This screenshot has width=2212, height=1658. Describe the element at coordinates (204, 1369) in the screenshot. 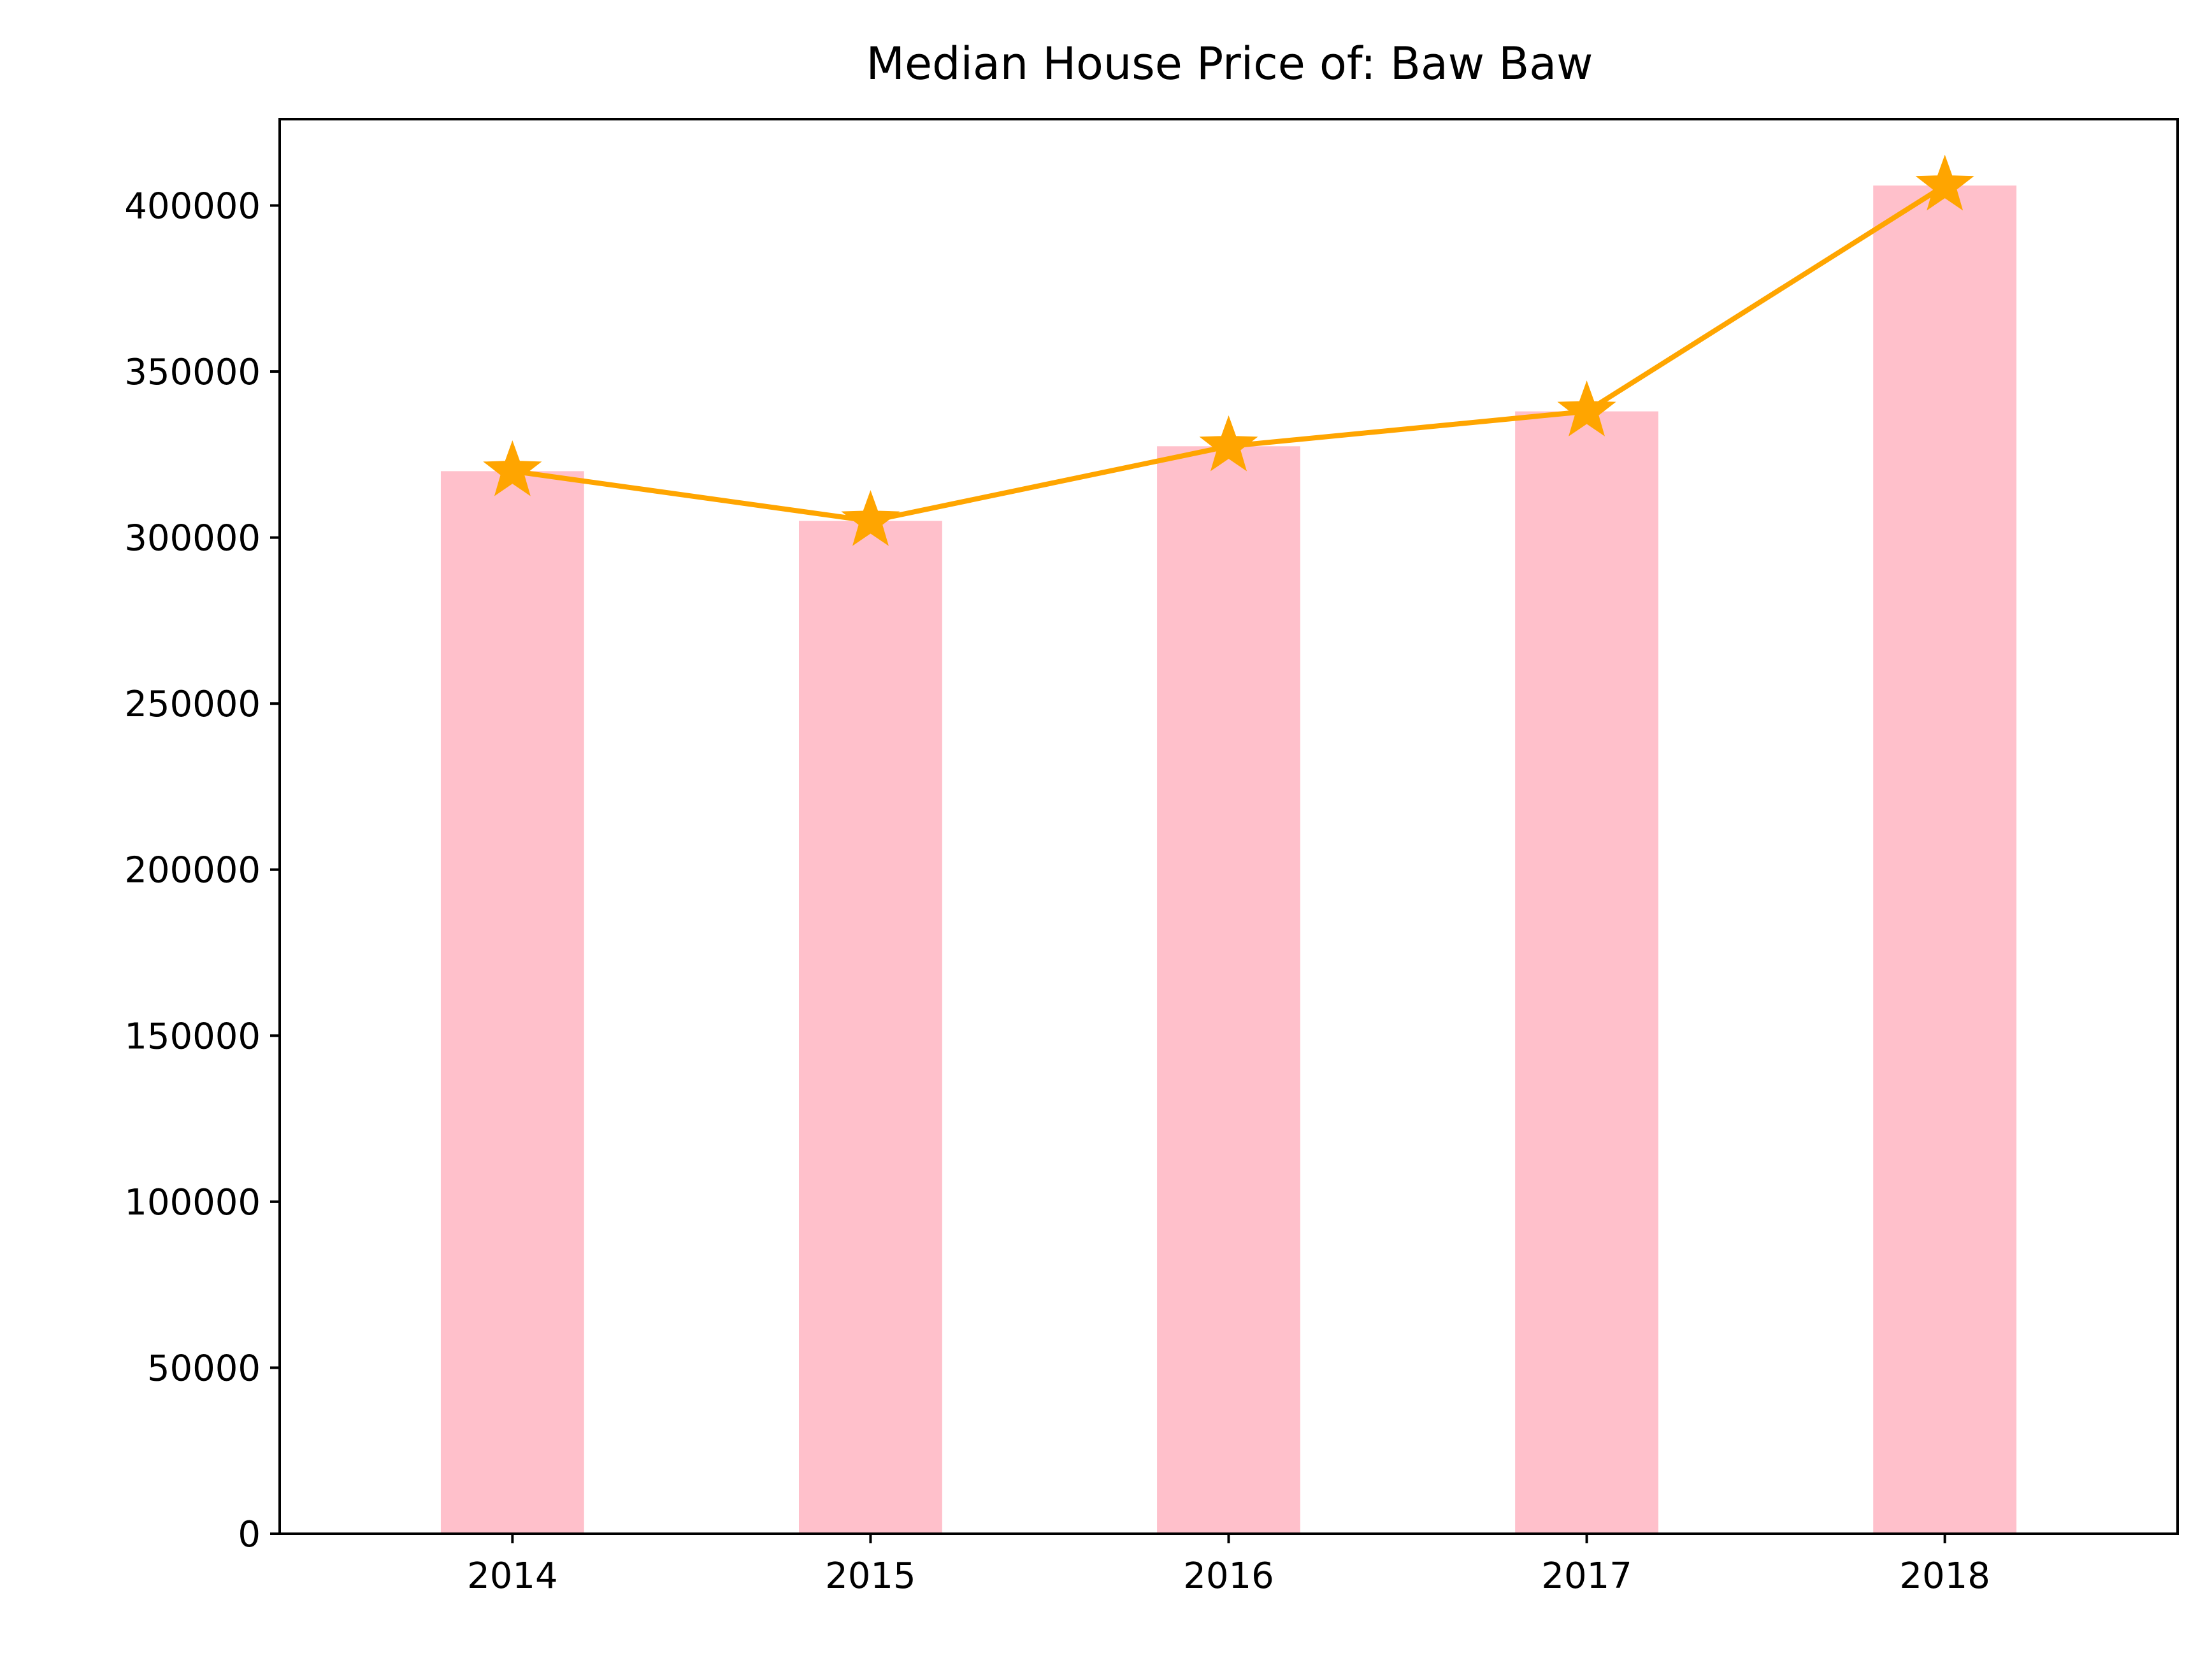

I see `y-tick-label-50000: 50000` at that location.